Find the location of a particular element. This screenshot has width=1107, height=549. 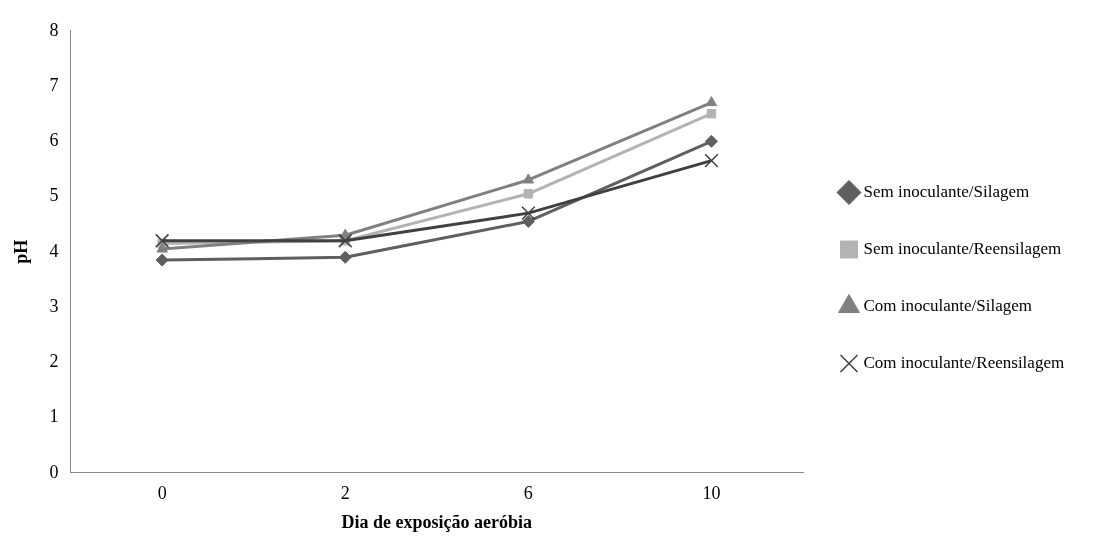

x-axis-title: Dia de exposição aeróbia is located at coordinates (437, 521).